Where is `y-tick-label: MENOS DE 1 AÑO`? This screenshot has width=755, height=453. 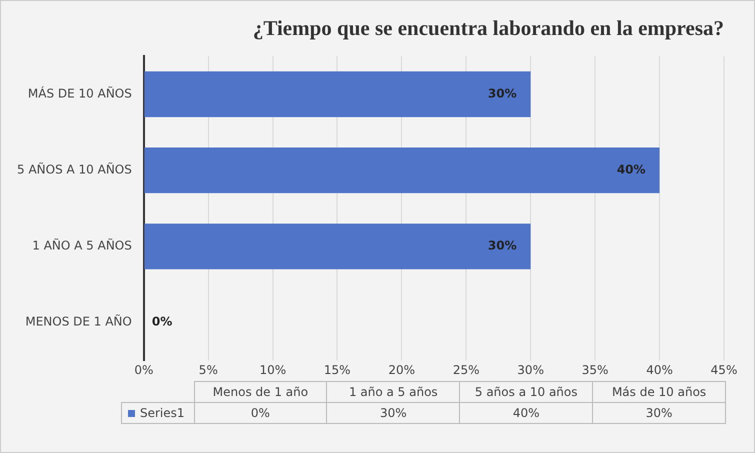 y-tick-label: MENOS DE 1 AÑO is located at coordinates (78, 321).